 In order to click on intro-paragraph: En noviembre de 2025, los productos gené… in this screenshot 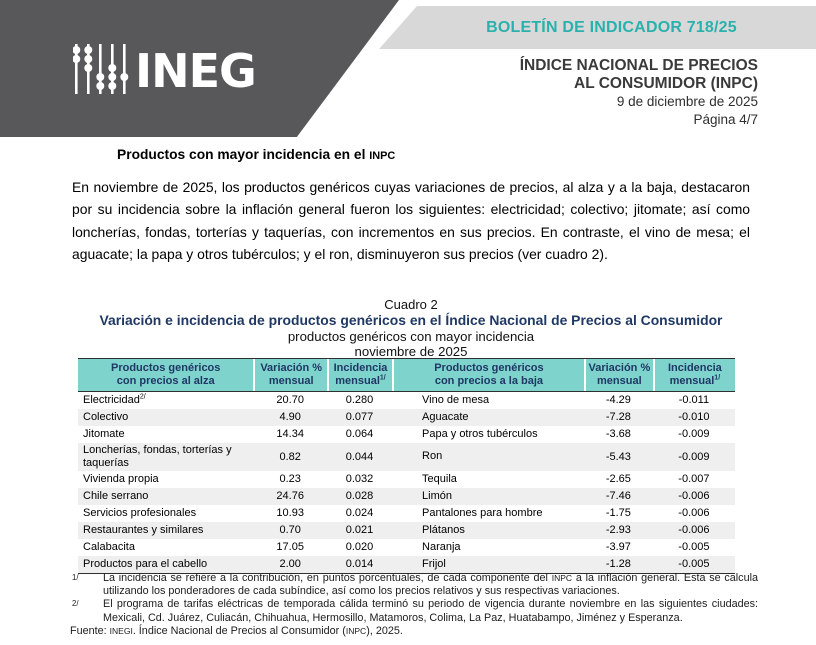, I will do `click(411, 220)`.